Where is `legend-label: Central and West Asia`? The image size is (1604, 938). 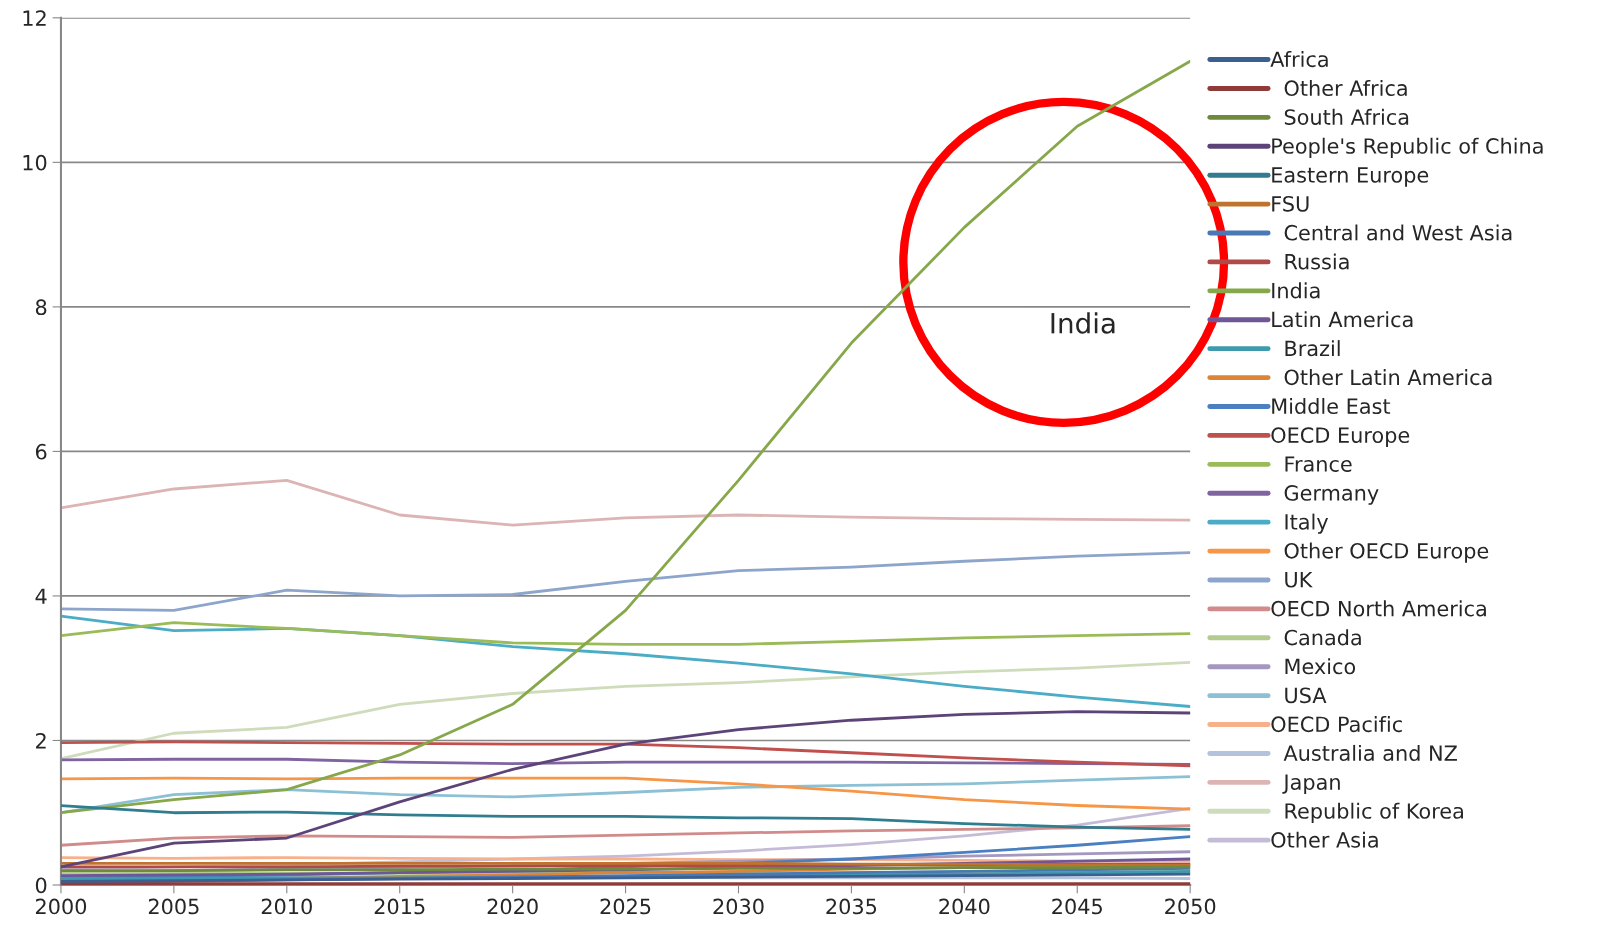 legend-label: Central and West Asia is located at coordinates (1398, 232).